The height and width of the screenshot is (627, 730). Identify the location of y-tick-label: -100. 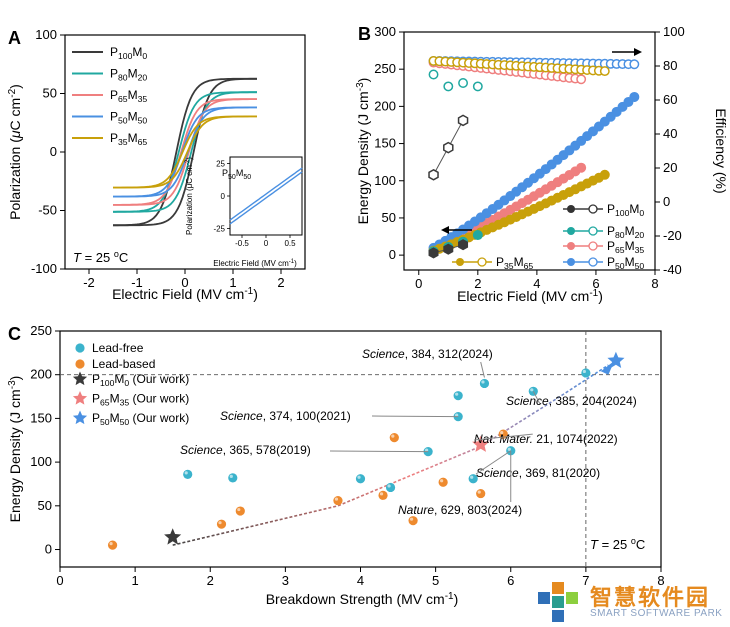
(44, 268).